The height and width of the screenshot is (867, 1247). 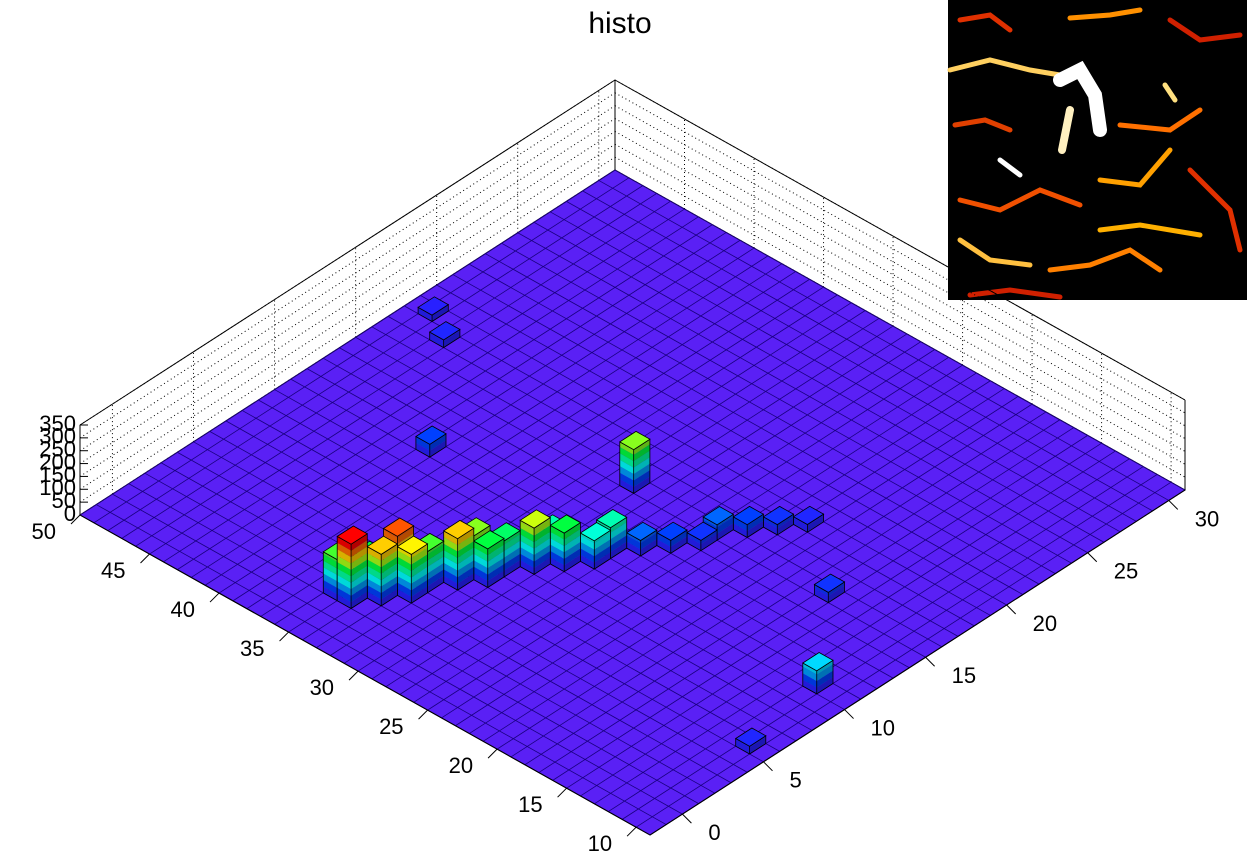 What do you see at coordinates (57, 449) in the screenshot?
I see `z-tick-label: 250` at bounding box center [57, 449].